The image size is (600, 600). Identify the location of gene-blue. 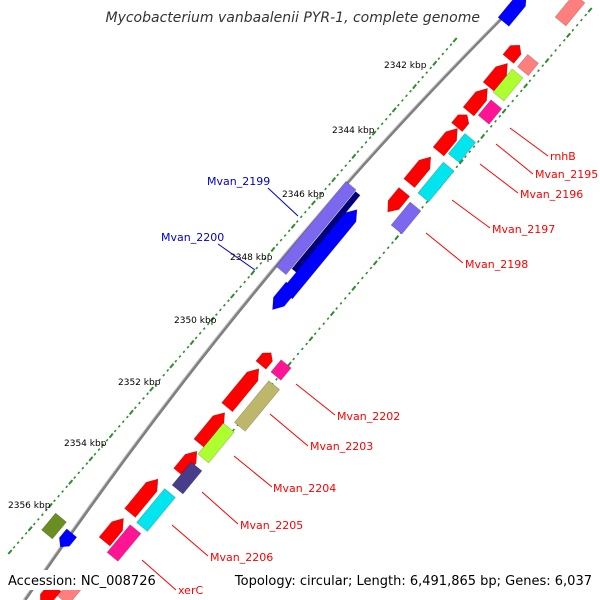
(285, 296).